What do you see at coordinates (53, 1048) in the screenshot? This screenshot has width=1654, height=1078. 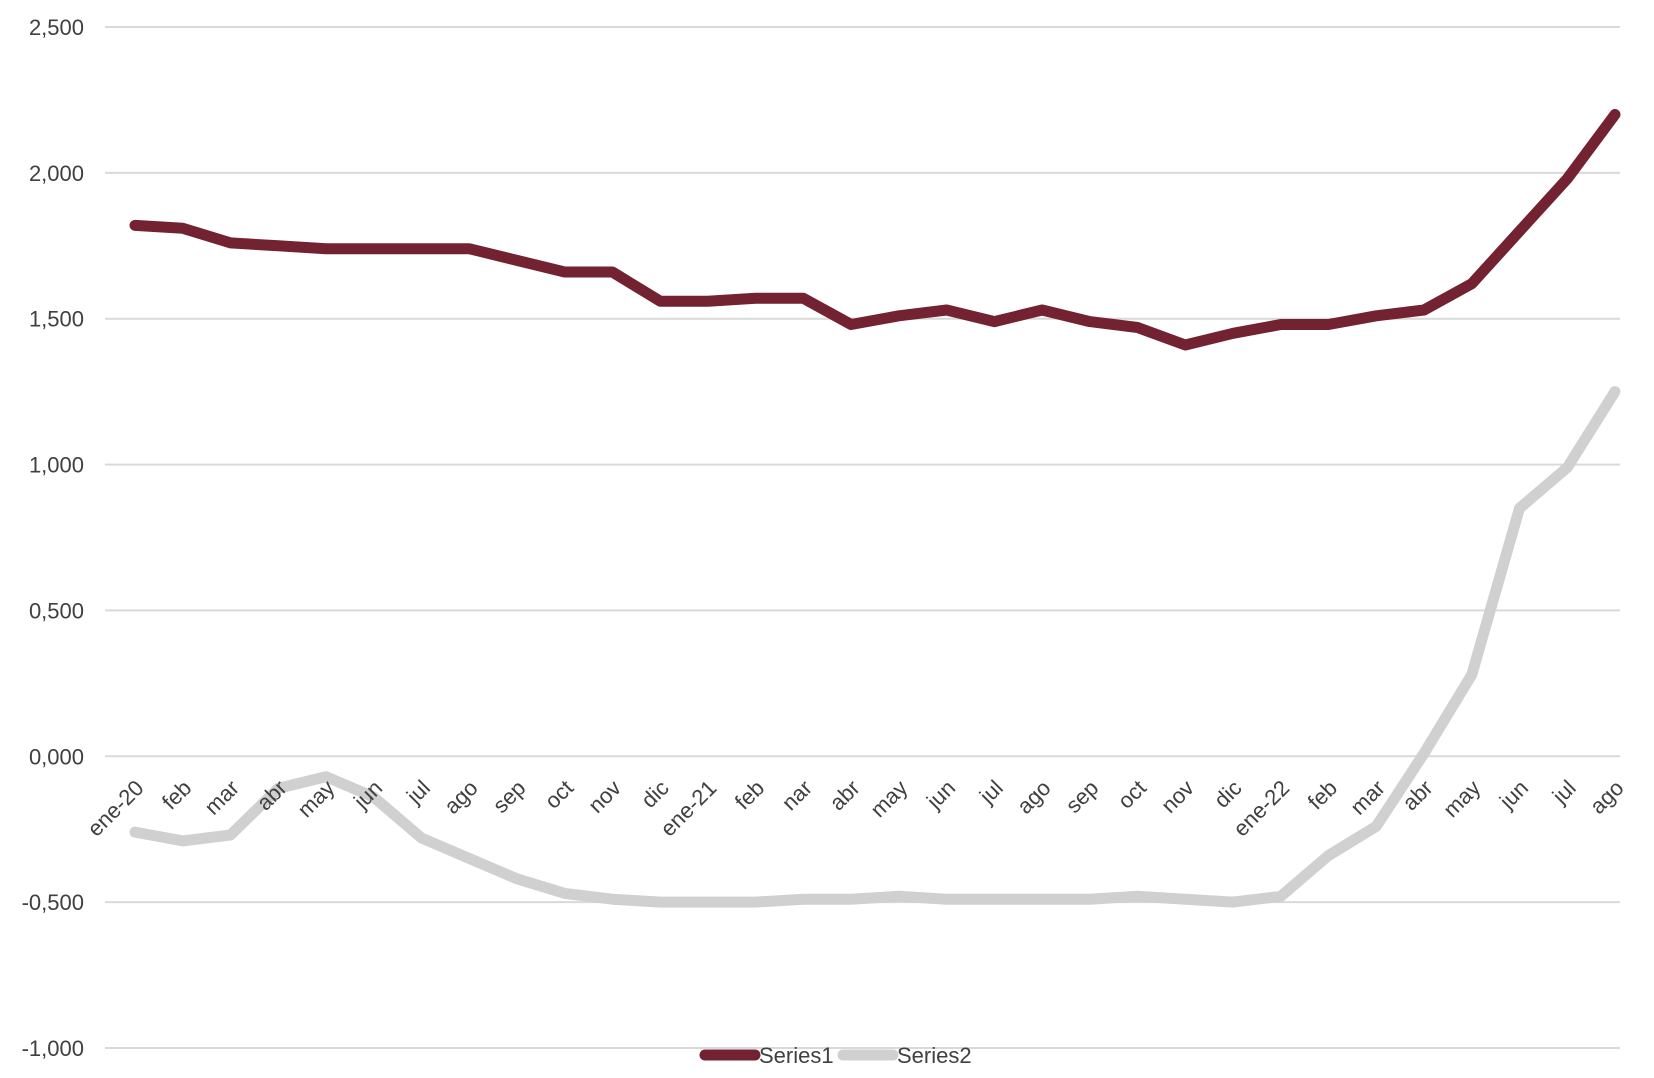 I see `y-tick-label: -1,000` at bounding box center [53, 1048].